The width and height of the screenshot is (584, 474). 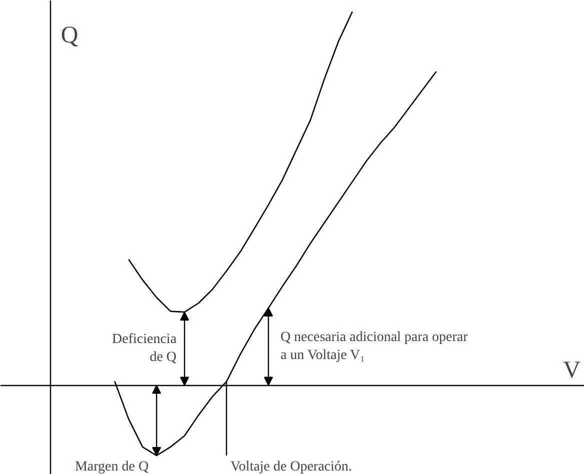 I want to click on text: Margen de Q, so click(x=111, y=467).